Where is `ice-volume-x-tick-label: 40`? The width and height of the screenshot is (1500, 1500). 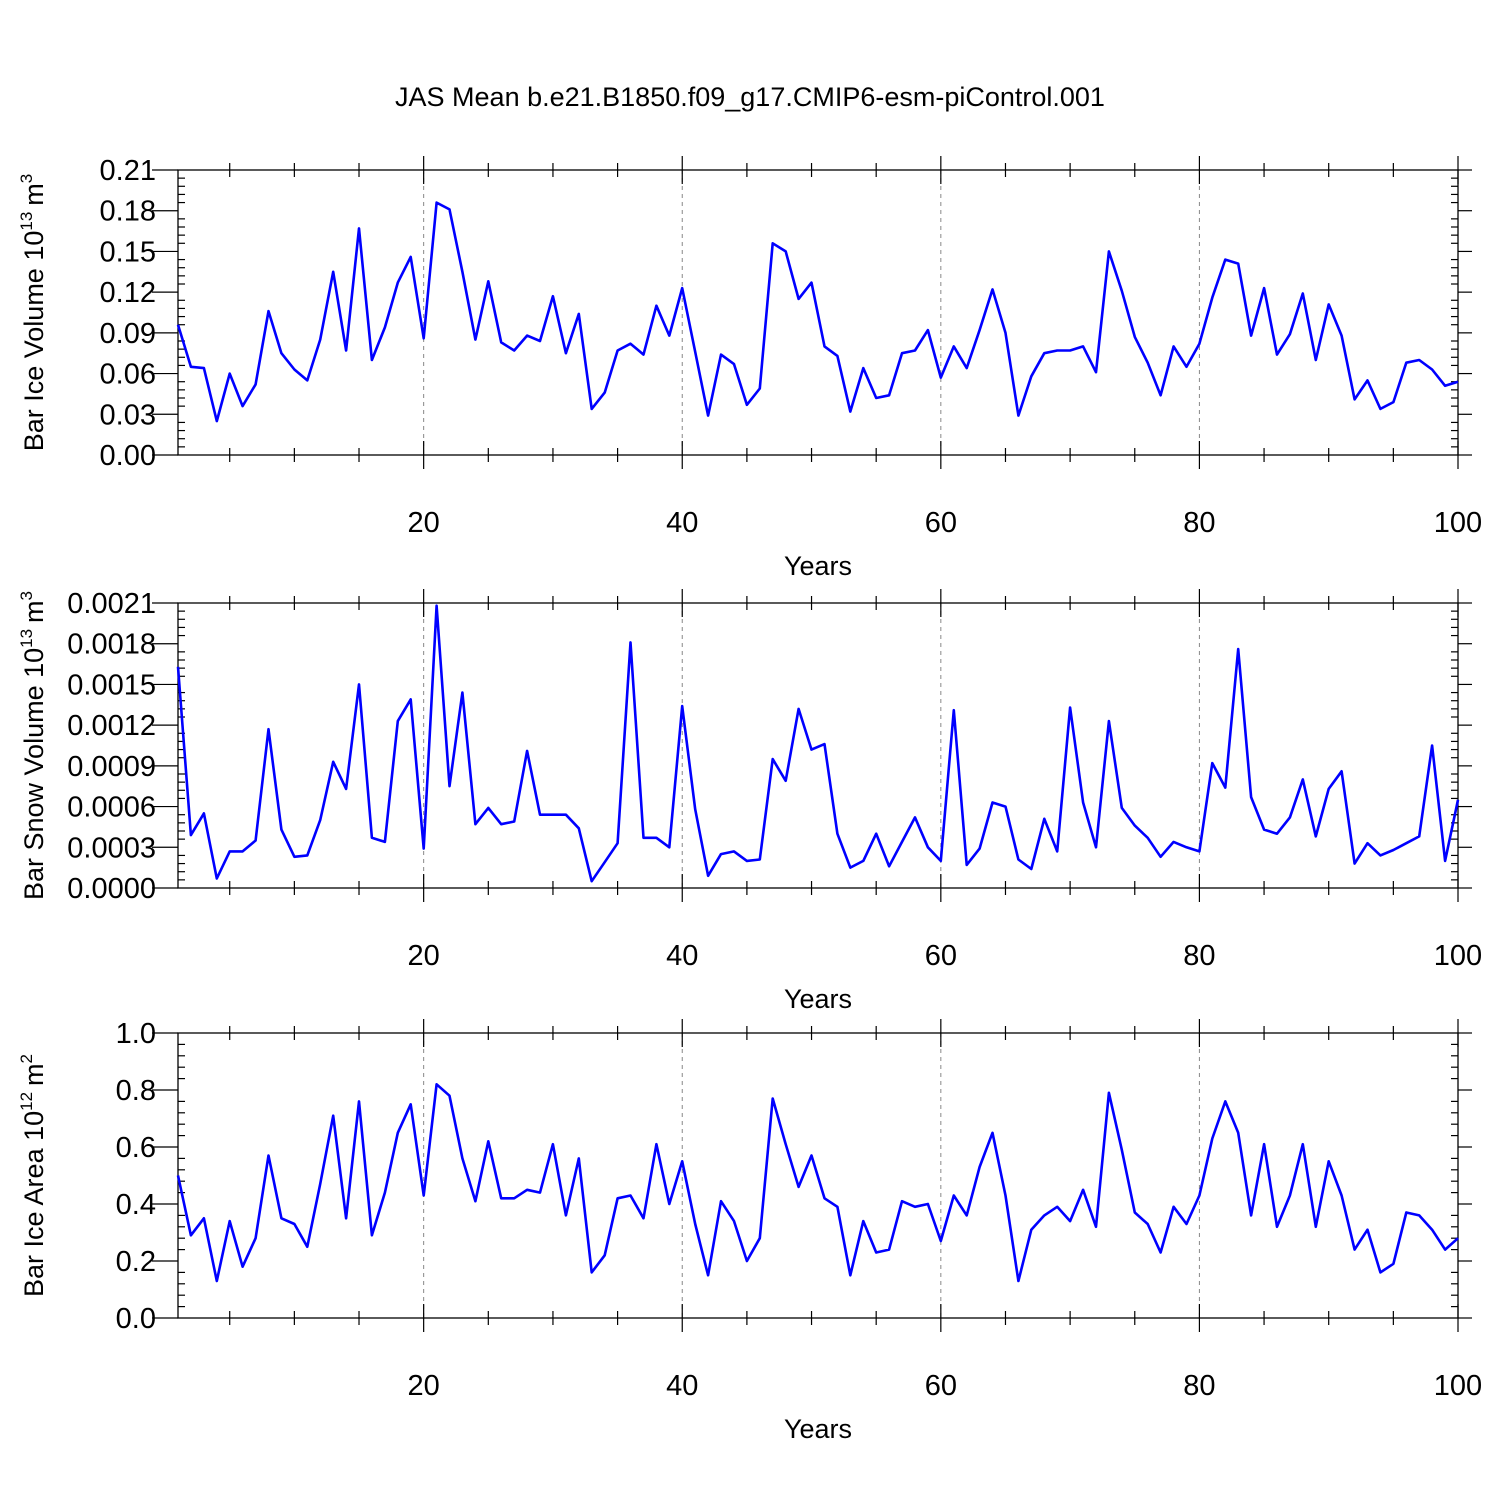 ice-volume-x-tick-label: 40 is located at coordinates (682, 523).